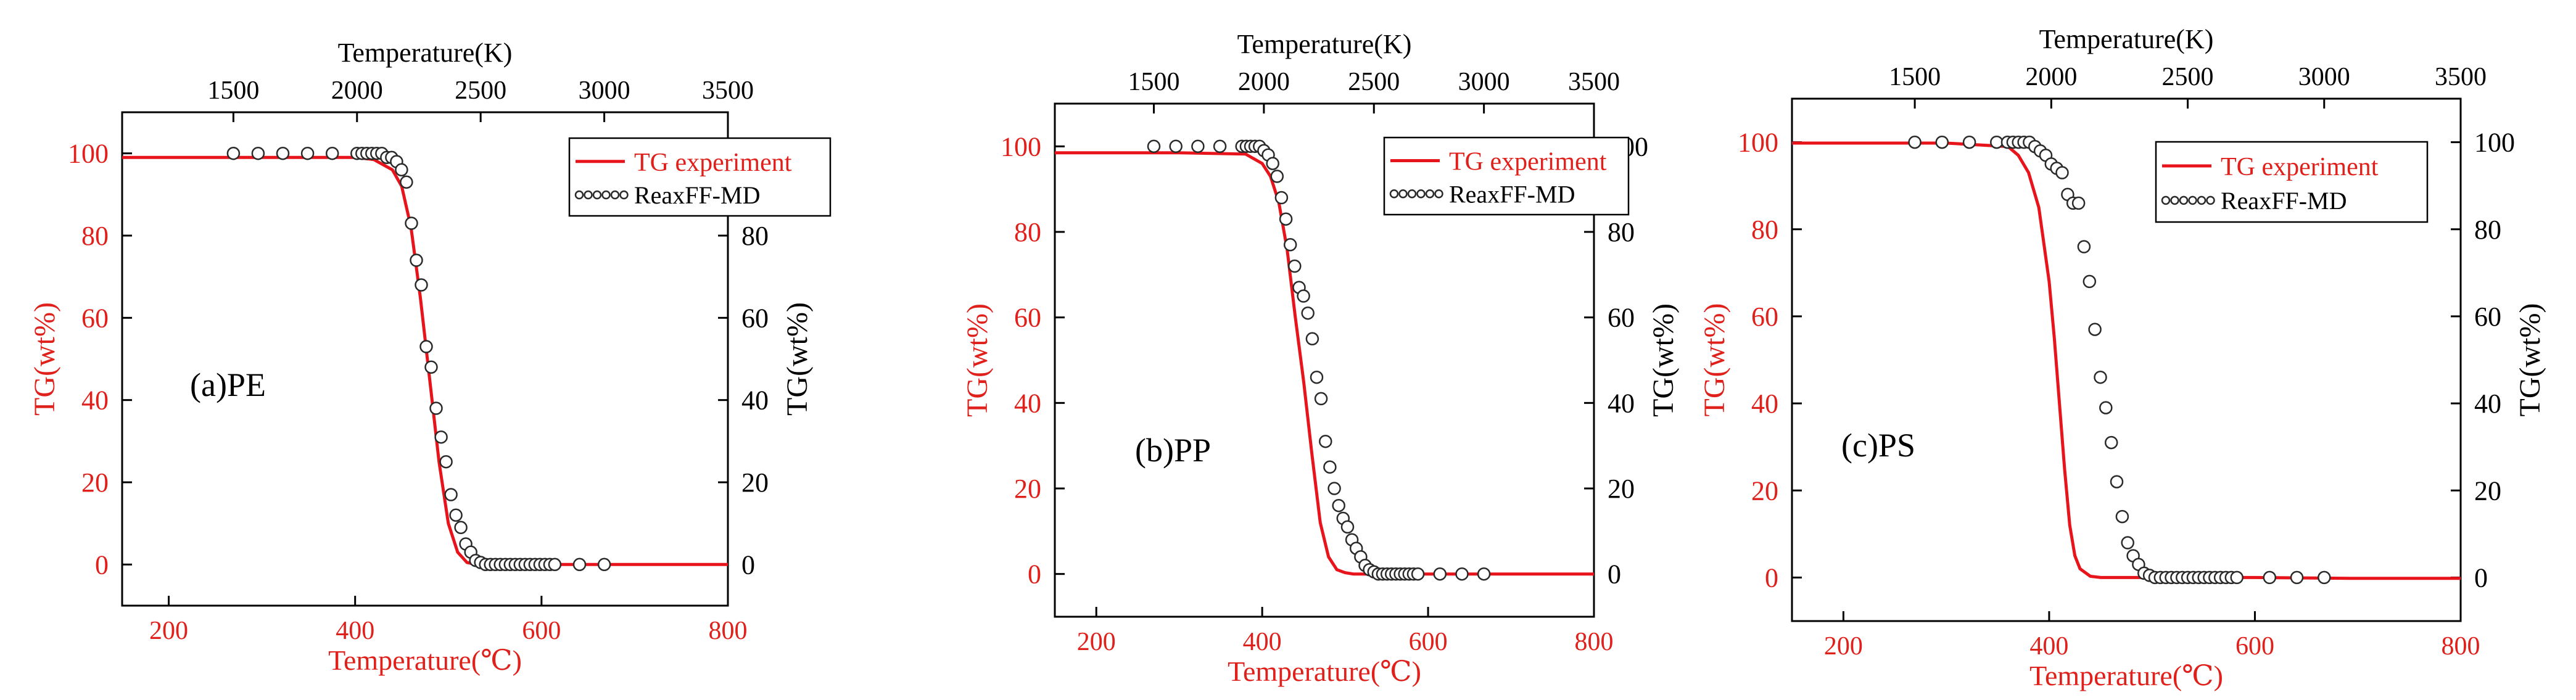  What do you see at coordinates (1663, 360) in the screenshot?
I see `right-axis-title: TG(wt%)` at bounding box center [1663, 360].